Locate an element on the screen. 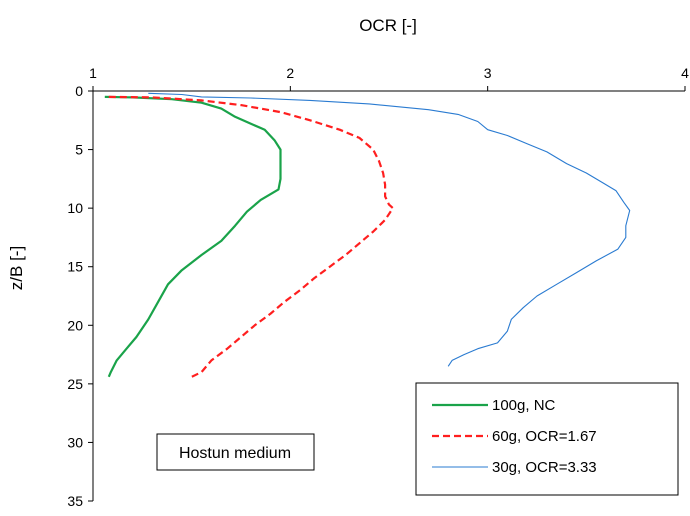  y-tick-label: 10 is located at coordinates (75, 208).